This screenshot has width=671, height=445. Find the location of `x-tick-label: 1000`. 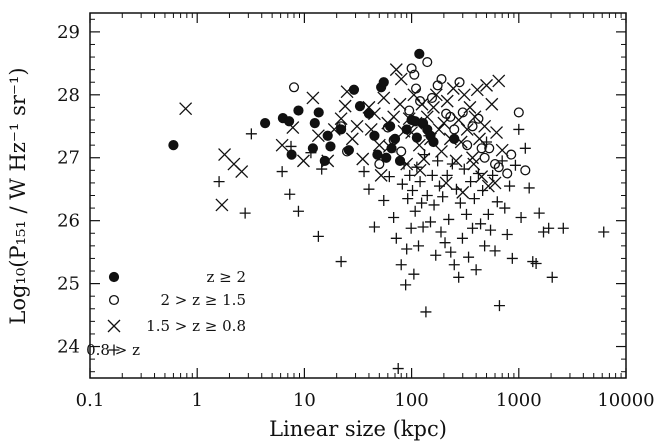

x-tick-label: 1000 is located at coordinates (519, 400).